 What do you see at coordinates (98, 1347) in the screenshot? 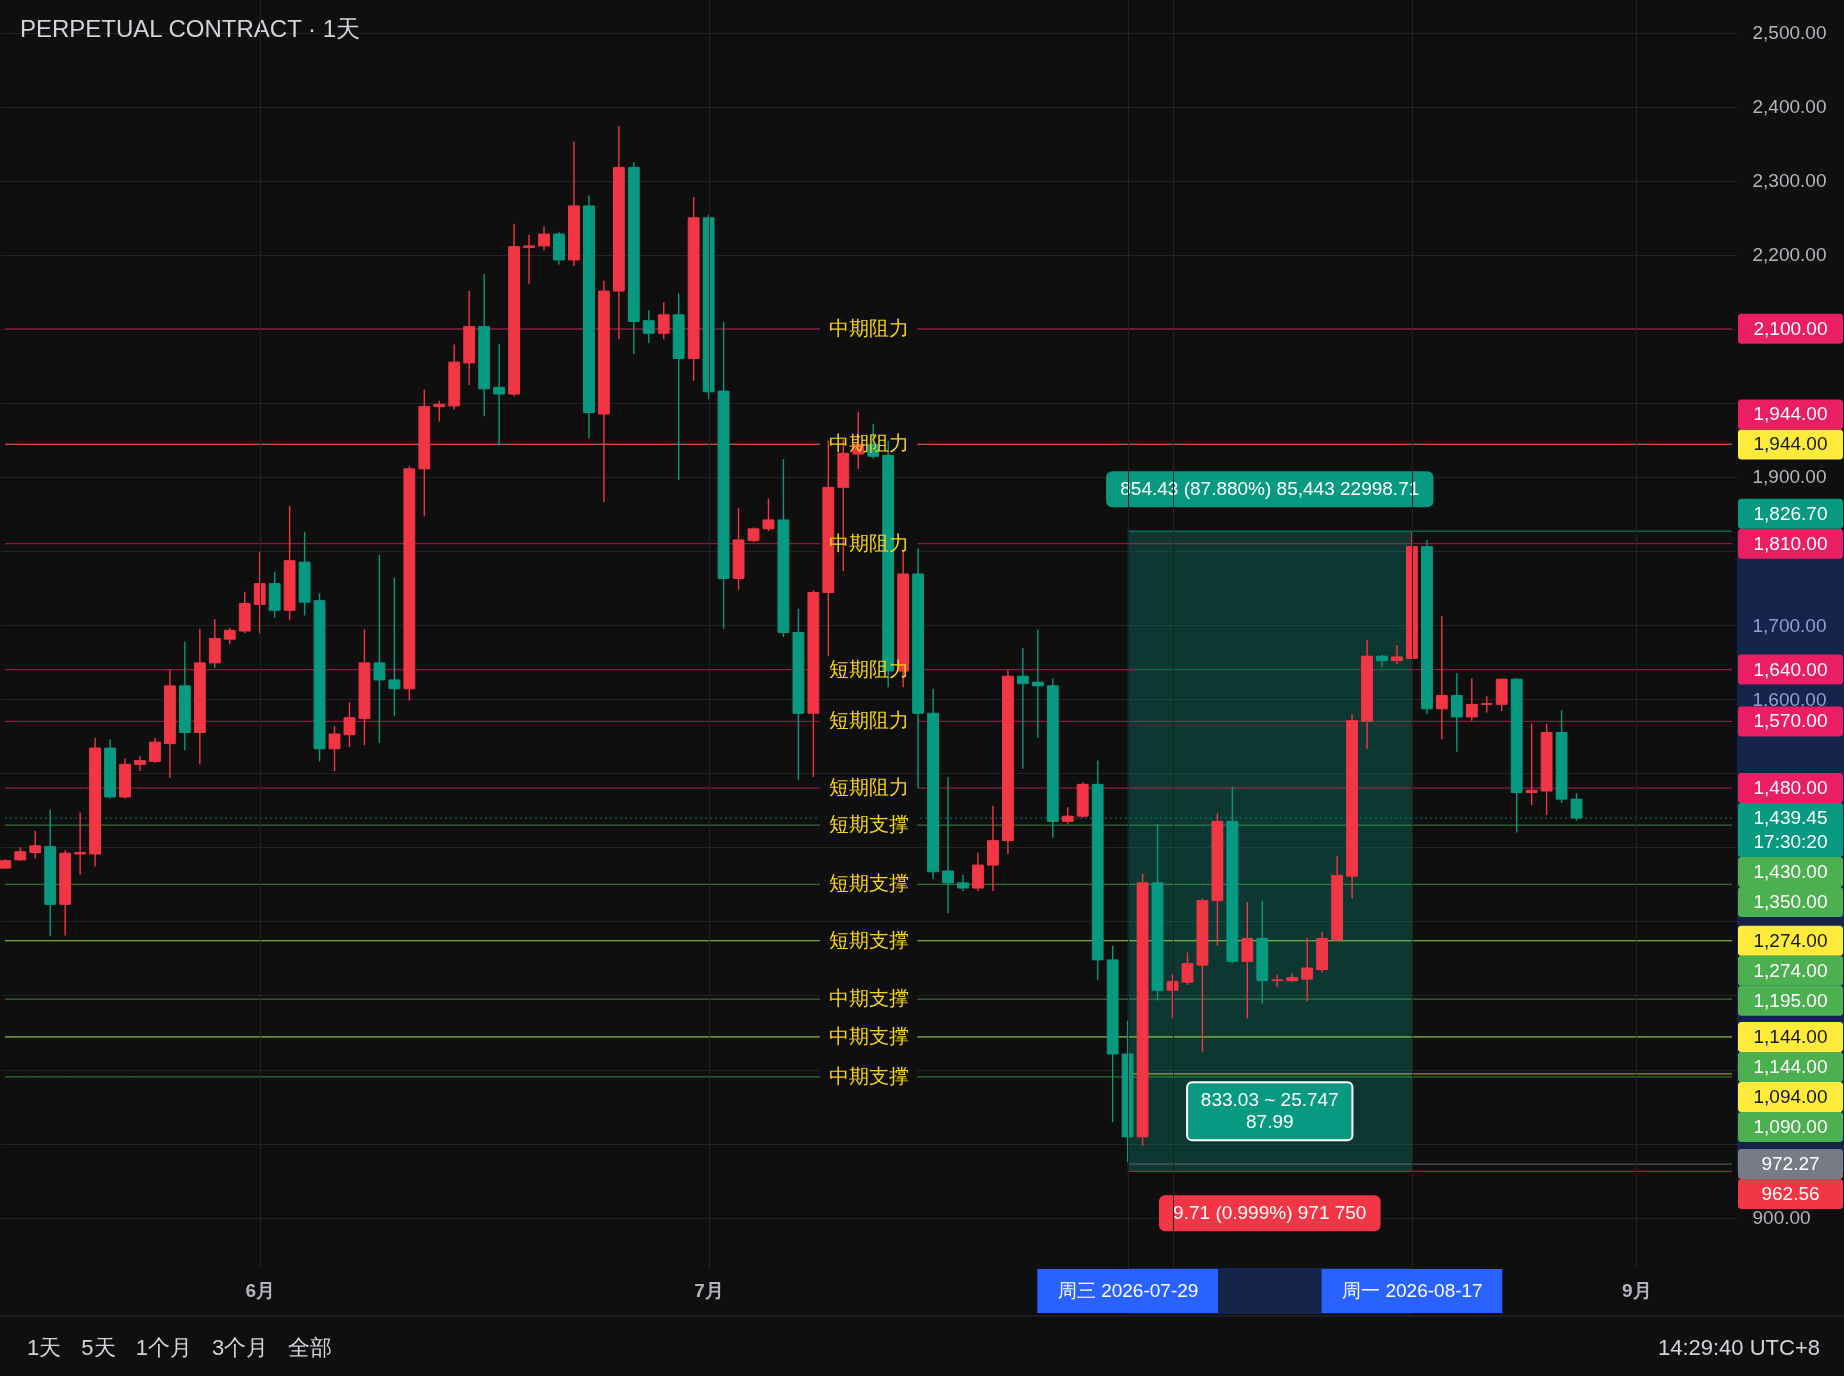
I see `text: 5天` at bounding box center [98, 1347].